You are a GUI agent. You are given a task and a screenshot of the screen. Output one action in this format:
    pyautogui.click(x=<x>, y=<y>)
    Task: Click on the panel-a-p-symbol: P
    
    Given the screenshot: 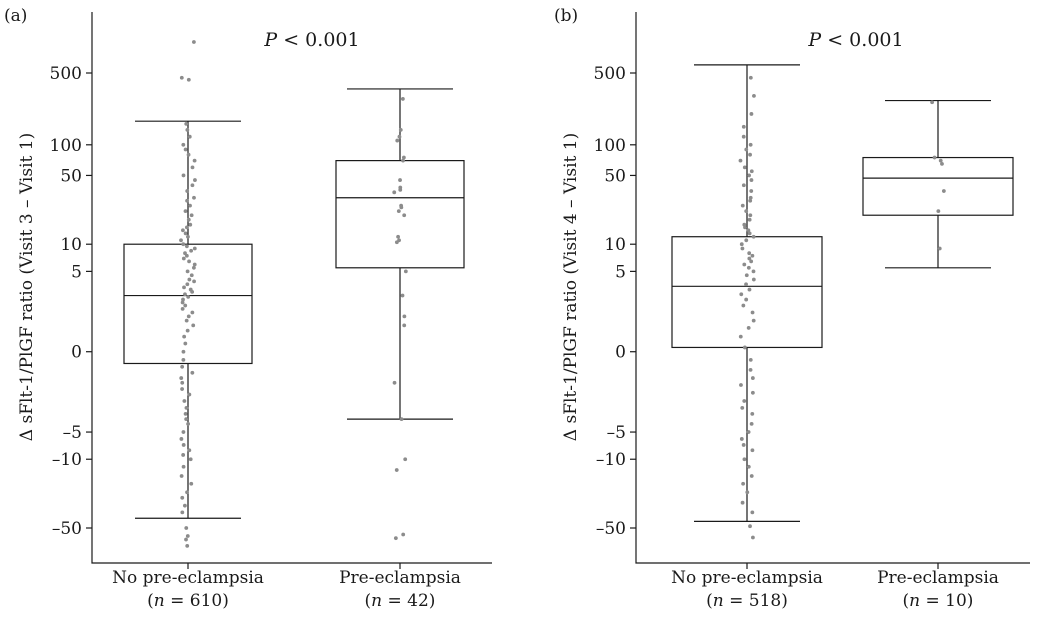 What is the action you would take?
    pyautogui.click(x=270, y=40)
    